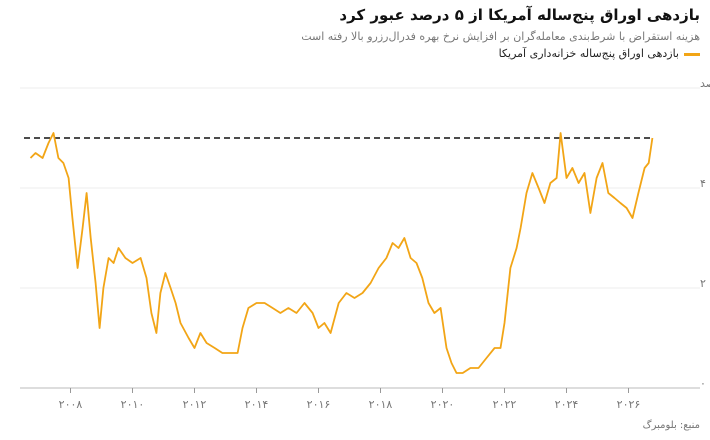 The width and height of the screenshot is (710, 440). I want to click on x-tick-label: ۲۰۲۴, so click(567, 404).